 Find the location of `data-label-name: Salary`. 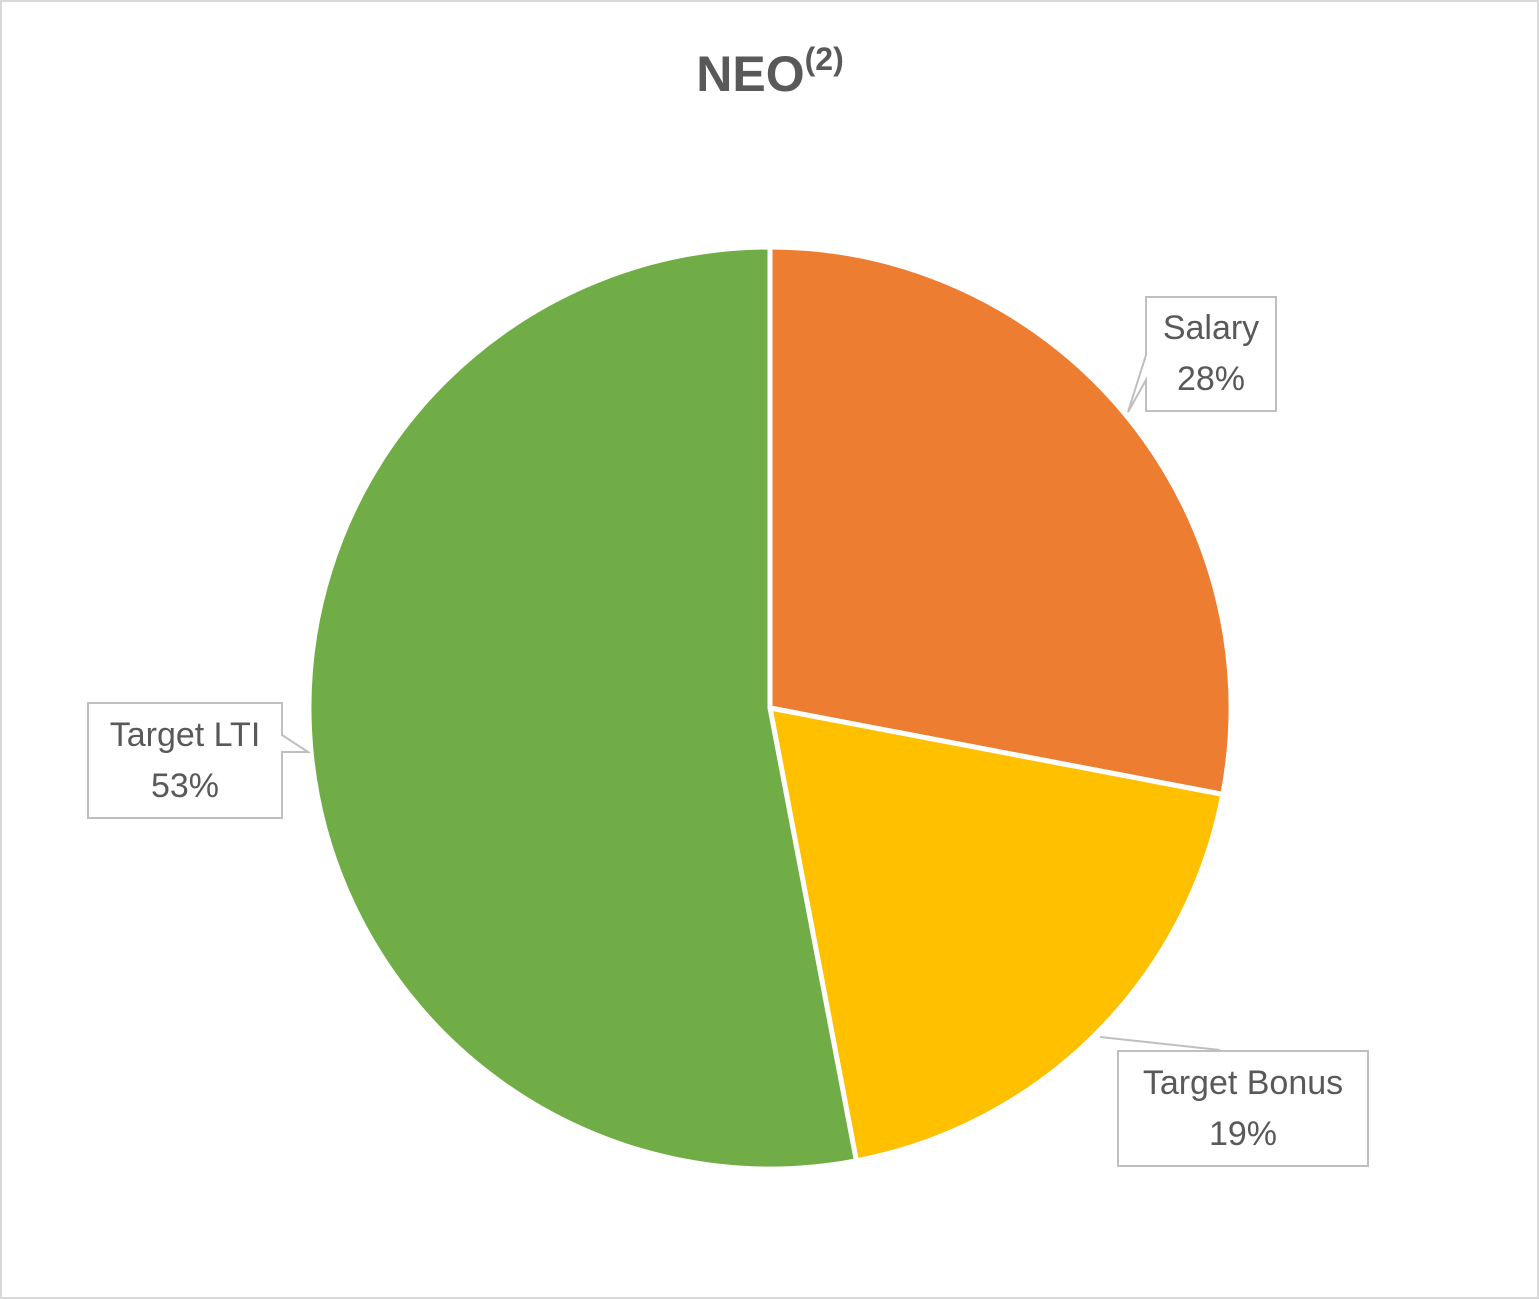

data-label-name: Salary is located at coordinates (1211, 328).